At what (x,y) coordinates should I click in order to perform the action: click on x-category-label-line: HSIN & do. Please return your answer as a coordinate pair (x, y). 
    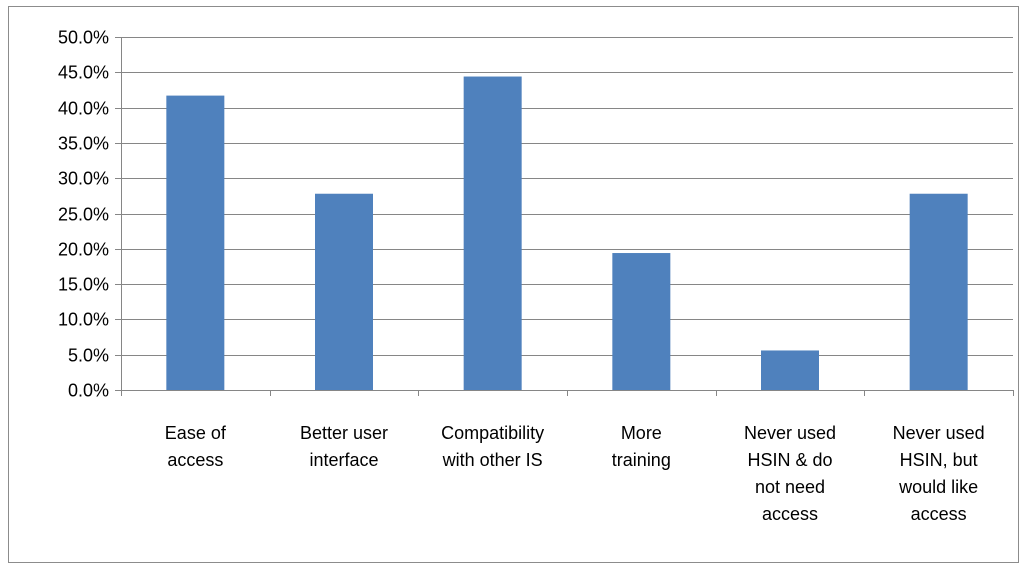
    Looking at the image, I should click on (789, 460).